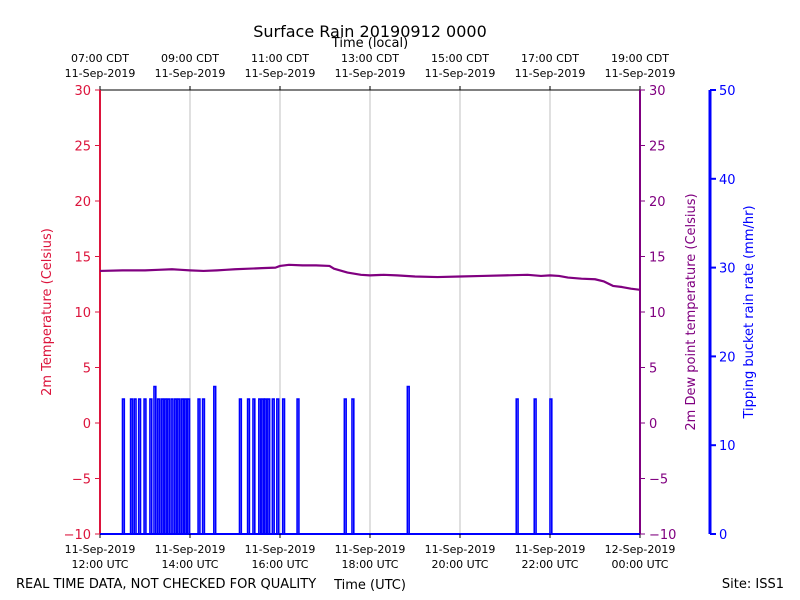 The width and height of the screenshot is (800, 600). What do you see at coordinates (550, 58) in the screenshot?
I see `x-tick-label-local-time: 17:00 CDT` at bounding box center [550, 58].